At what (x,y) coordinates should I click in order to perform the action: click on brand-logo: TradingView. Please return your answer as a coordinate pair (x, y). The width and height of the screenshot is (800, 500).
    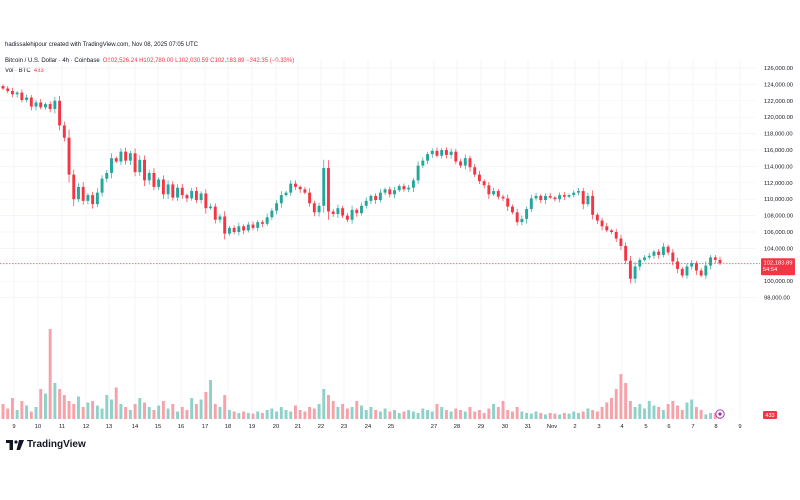
    Looking at the image, I should click on (46, 444).